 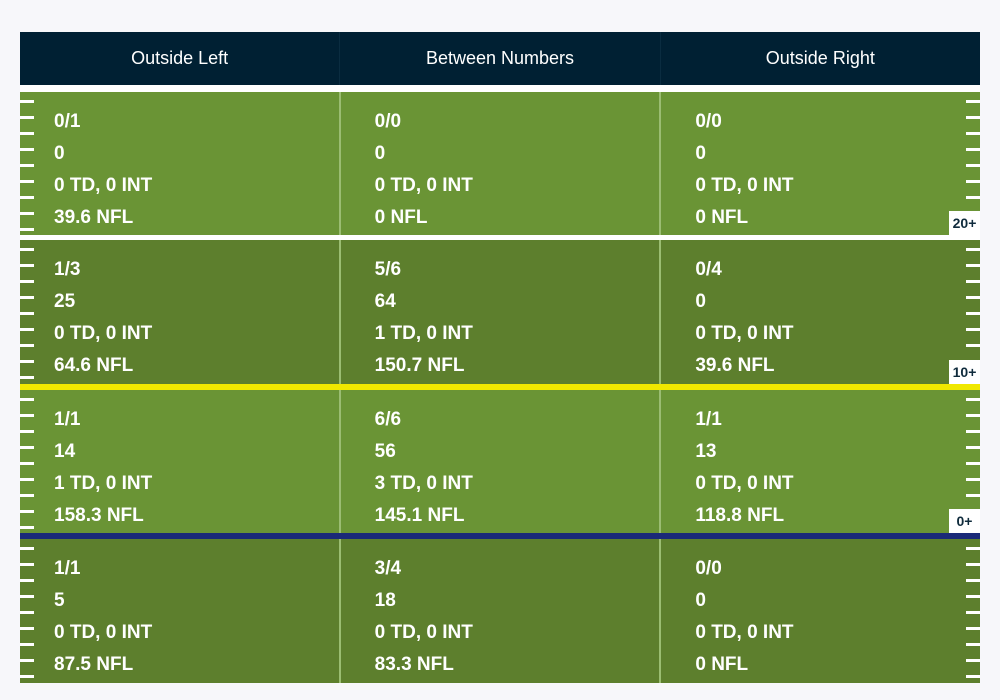 I want to click on zone-cell: 6/6 56 3 TD, 0 INT 145.1 NFL, so click(x=499, y=461).